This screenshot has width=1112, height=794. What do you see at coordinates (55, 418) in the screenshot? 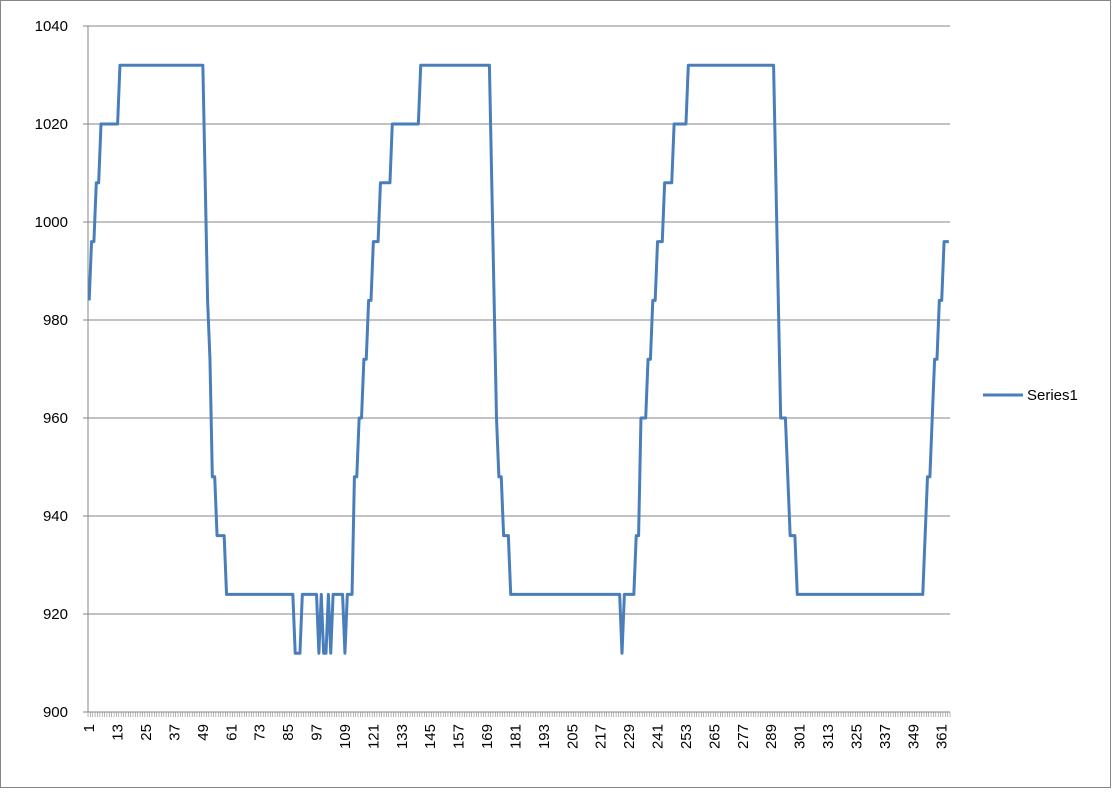
I see `y-tick-label: 960` at bounding box center [55, 418].